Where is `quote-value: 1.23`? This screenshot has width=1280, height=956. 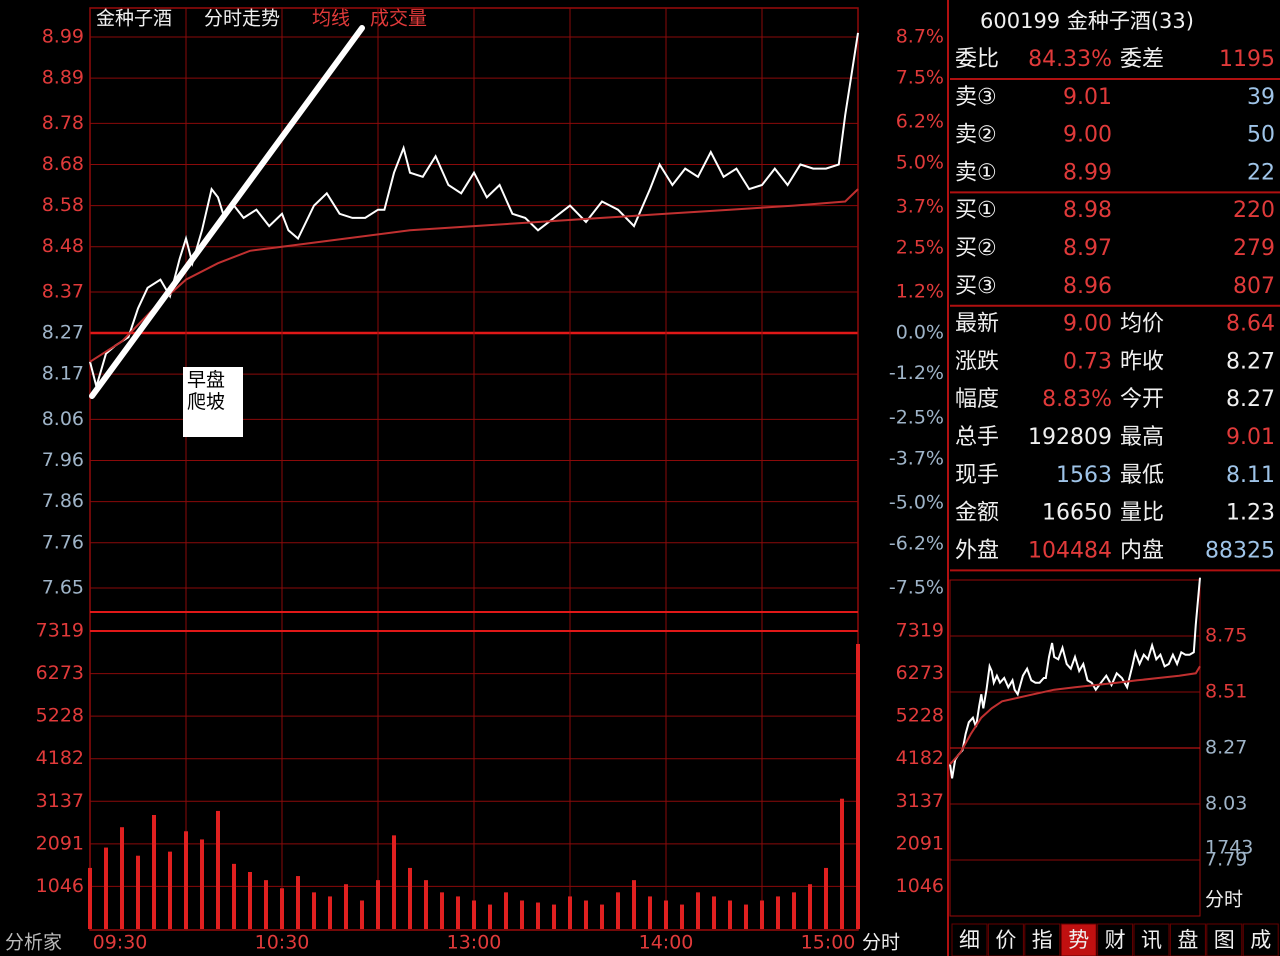
quote-value: 1.23 is located at coordinates (1250, 513).